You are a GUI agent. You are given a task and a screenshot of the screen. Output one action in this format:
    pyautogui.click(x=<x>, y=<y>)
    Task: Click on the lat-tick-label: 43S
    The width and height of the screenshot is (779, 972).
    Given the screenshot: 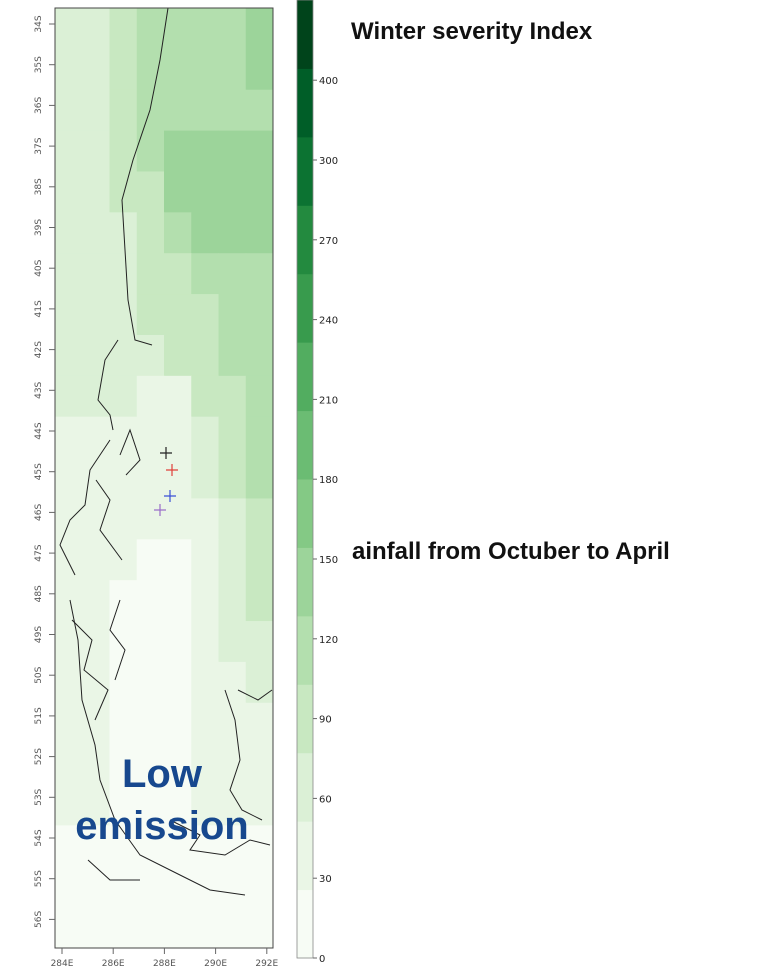 What is the action you would take?
    pyautogui.click(x=39, y=389)
    